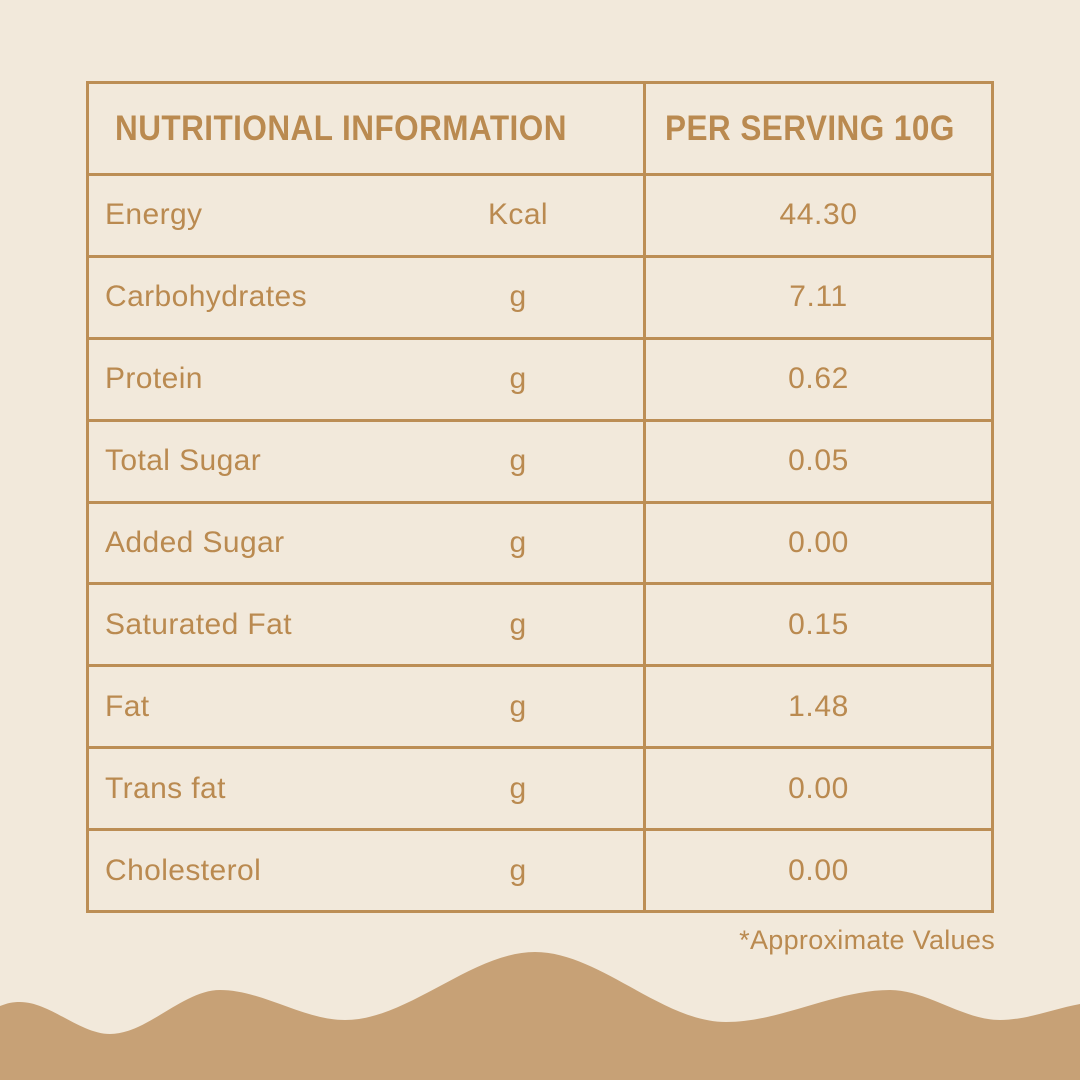 The height and width of the screenshot is (1080, 1080). Describe the element at coordinates (165, 788) in the screenshot. I see `nutrient-label: Trans fat` at that location.